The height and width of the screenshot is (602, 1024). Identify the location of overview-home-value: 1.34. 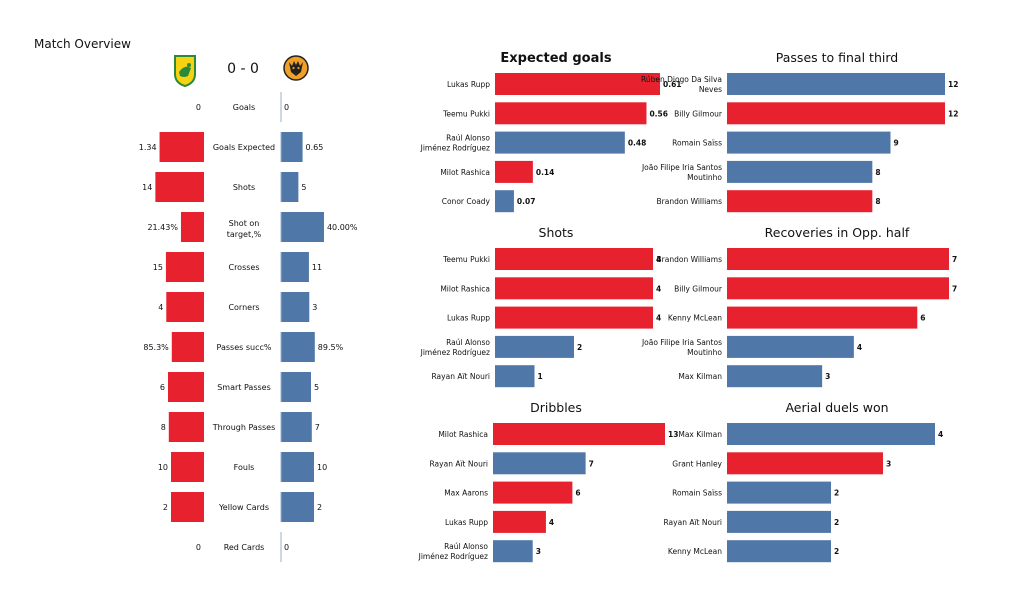
(148, 147).